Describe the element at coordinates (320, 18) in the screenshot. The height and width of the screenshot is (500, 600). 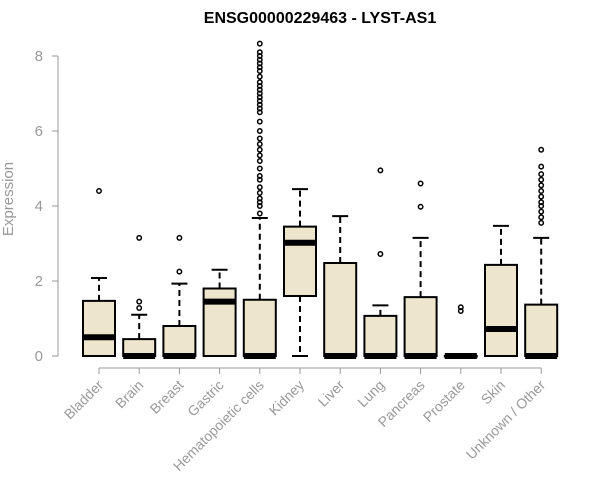
I see `chart-title: ENSG00000229463 - LYST-AS1` at that location.